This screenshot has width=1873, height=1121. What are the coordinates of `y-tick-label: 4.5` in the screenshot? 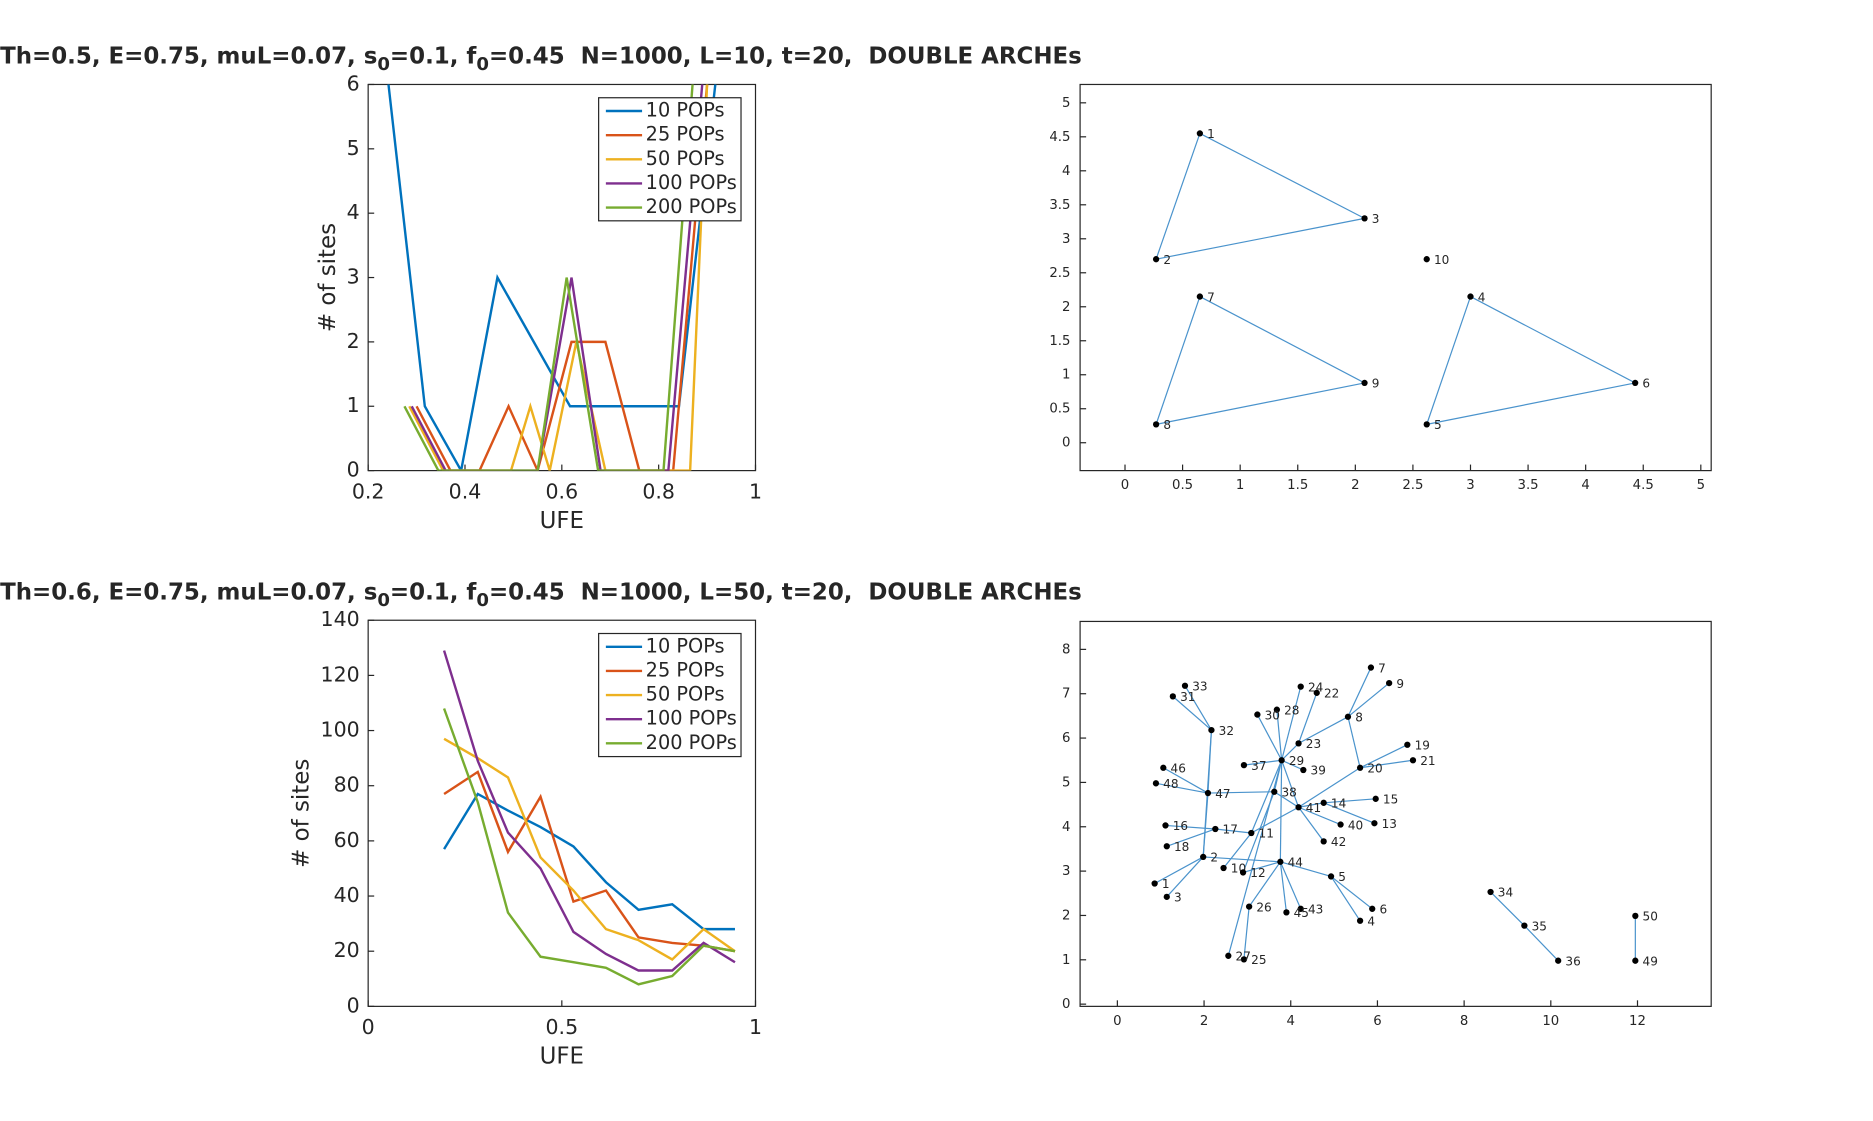 It's located at (1059, 137).